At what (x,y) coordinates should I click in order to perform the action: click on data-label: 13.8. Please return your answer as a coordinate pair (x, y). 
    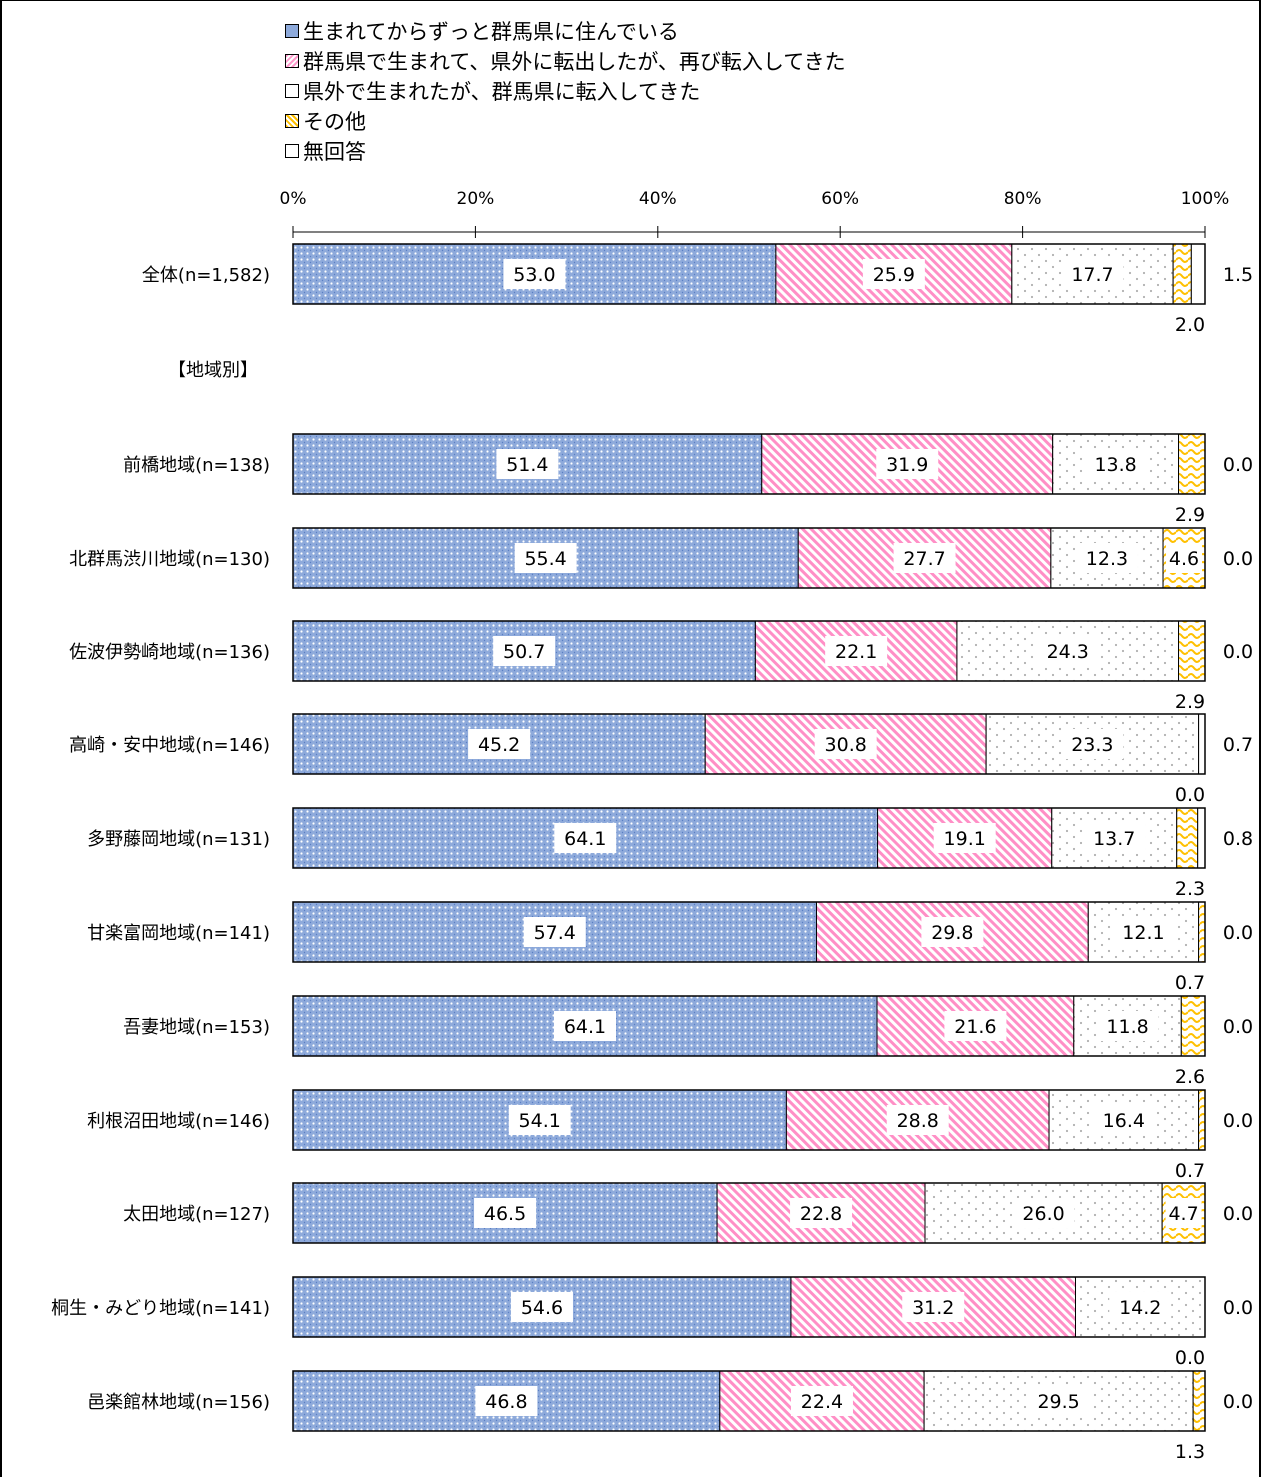
    Looking at the image, I should click on (1115, 465).